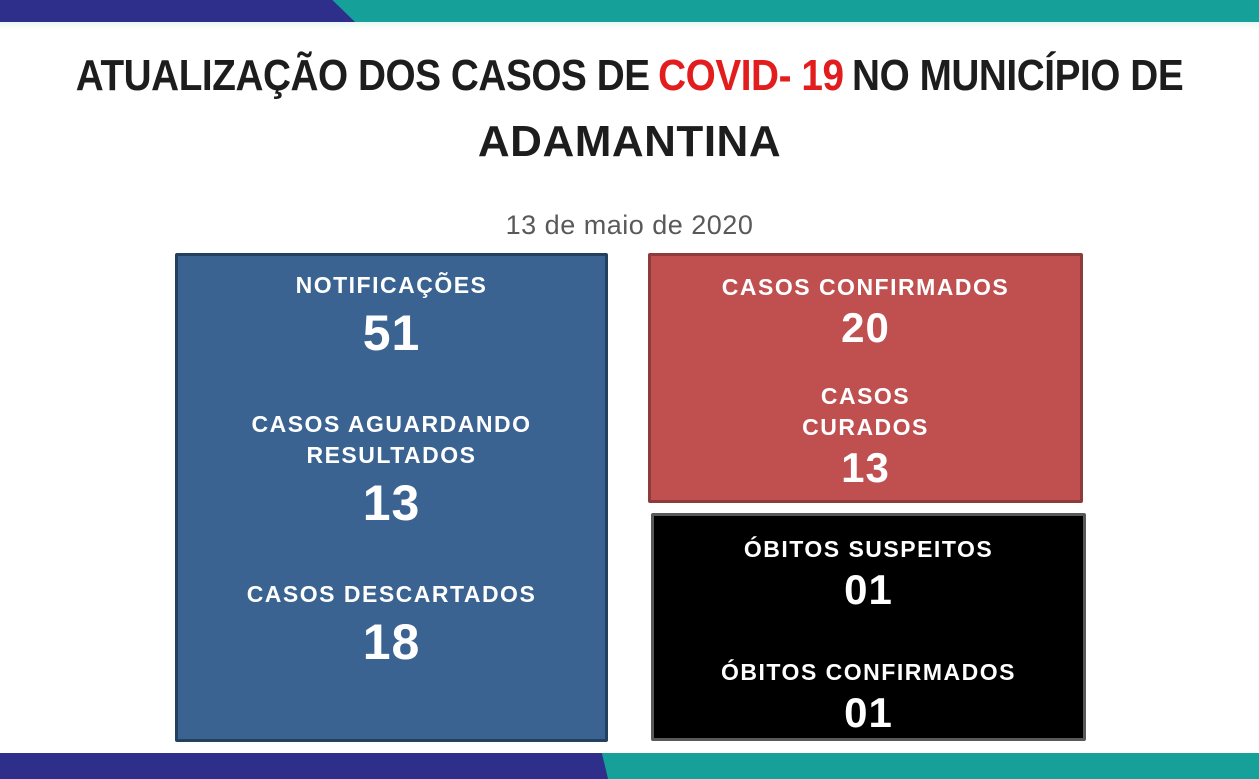 The height and width of the screenshot is (779, 1259). Describe the element at coordinates (391, 594) in the screenshot. I see `stat-label-descartados: CASOS DESCARTADOS` at that location.